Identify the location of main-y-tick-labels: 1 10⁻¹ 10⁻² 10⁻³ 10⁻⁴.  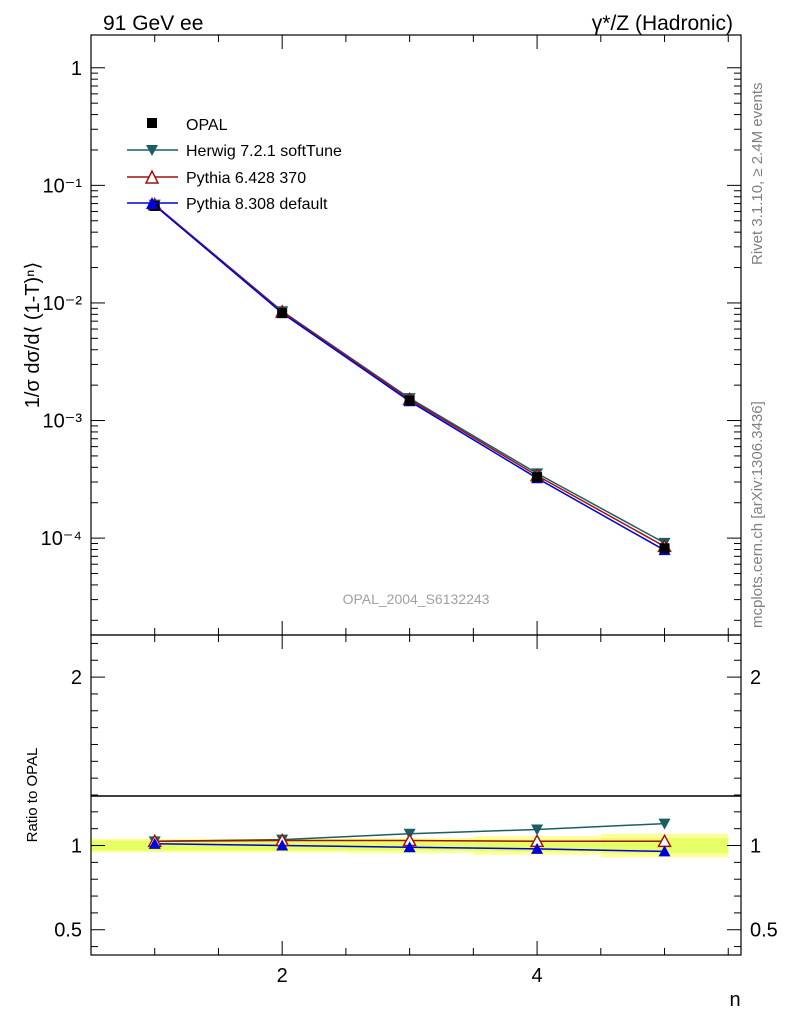
(62, 304).